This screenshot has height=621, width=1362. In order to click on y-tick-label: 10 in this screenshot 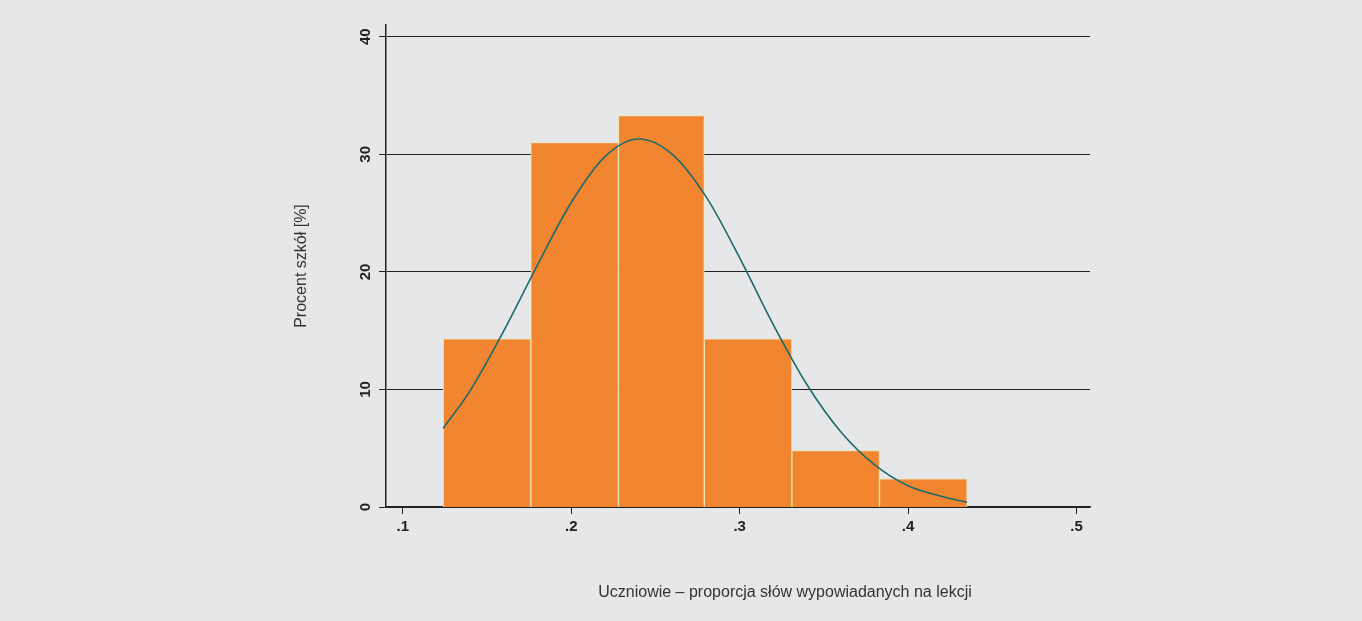, I will do `click(365, 389)`.